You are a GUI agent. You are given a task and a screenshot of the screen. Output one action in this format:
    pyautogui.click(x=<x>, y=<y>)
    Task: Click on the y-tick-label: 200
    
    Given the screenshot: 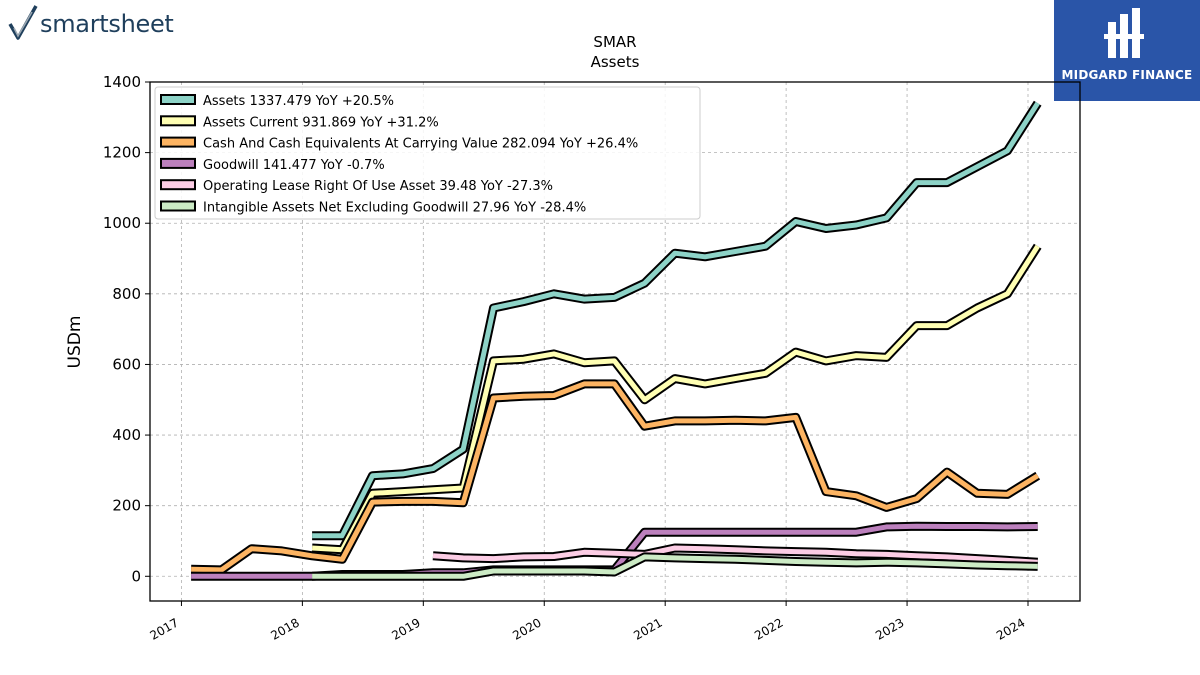 What is the action you would take?
    pyautogui.click(x=126, y=506)
    